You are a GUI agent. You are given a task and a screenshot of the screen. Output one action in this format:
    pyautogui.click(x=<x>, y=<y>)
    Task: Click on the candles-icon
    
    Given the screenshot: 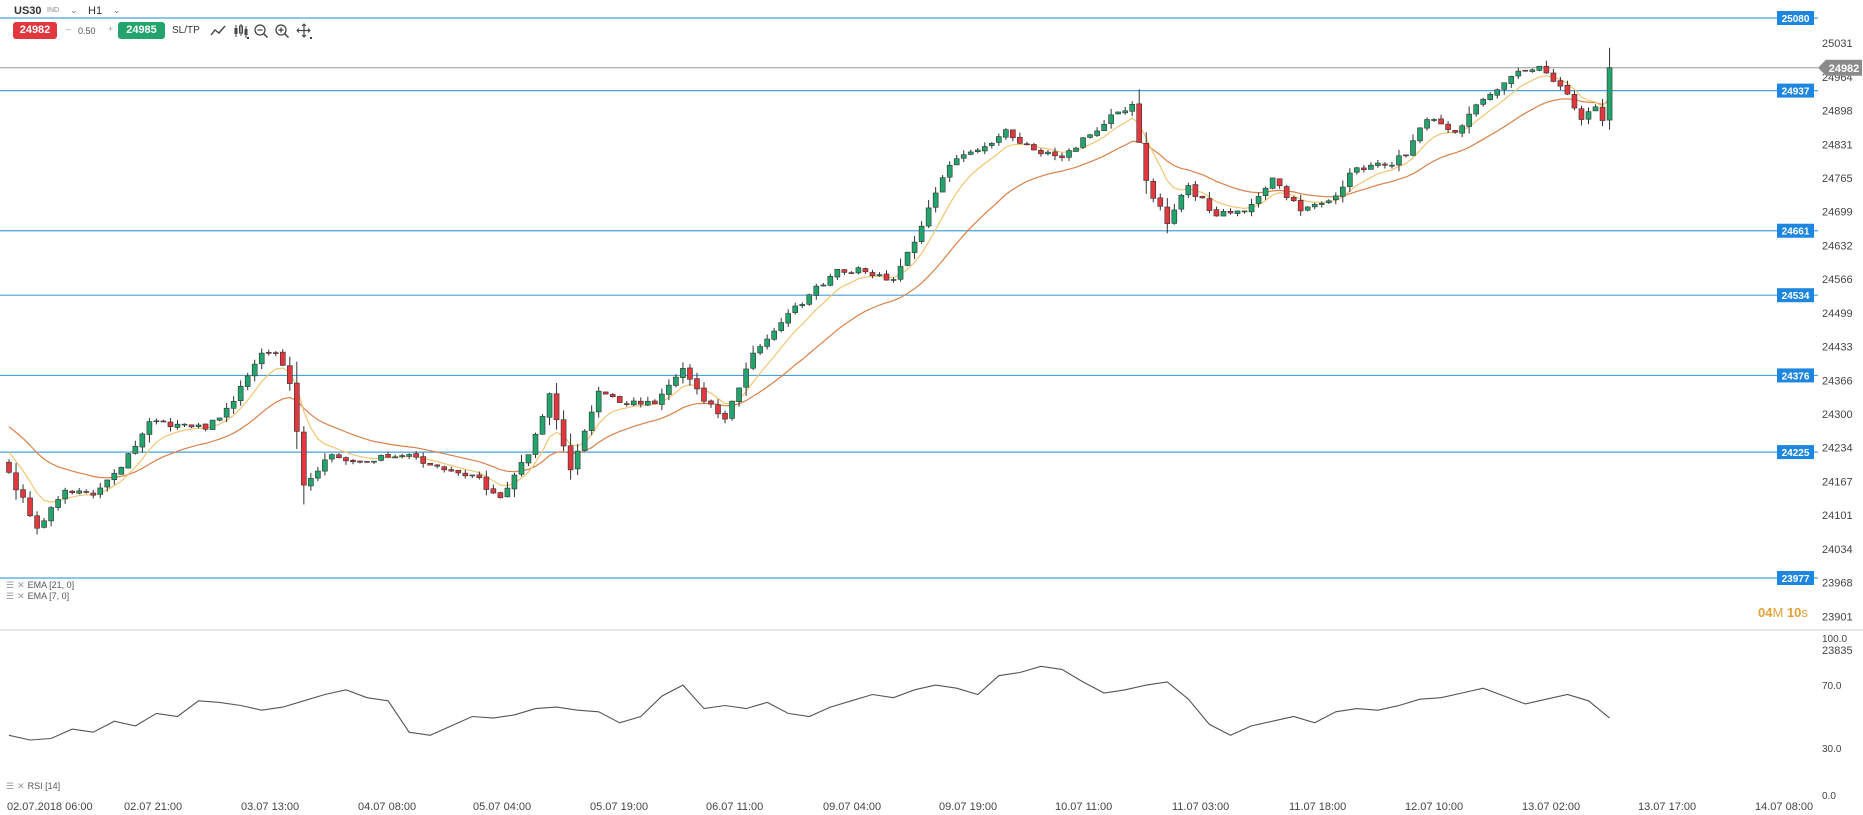 What is the action you would take?
    pyautogui.click(x=241, y=31)
    